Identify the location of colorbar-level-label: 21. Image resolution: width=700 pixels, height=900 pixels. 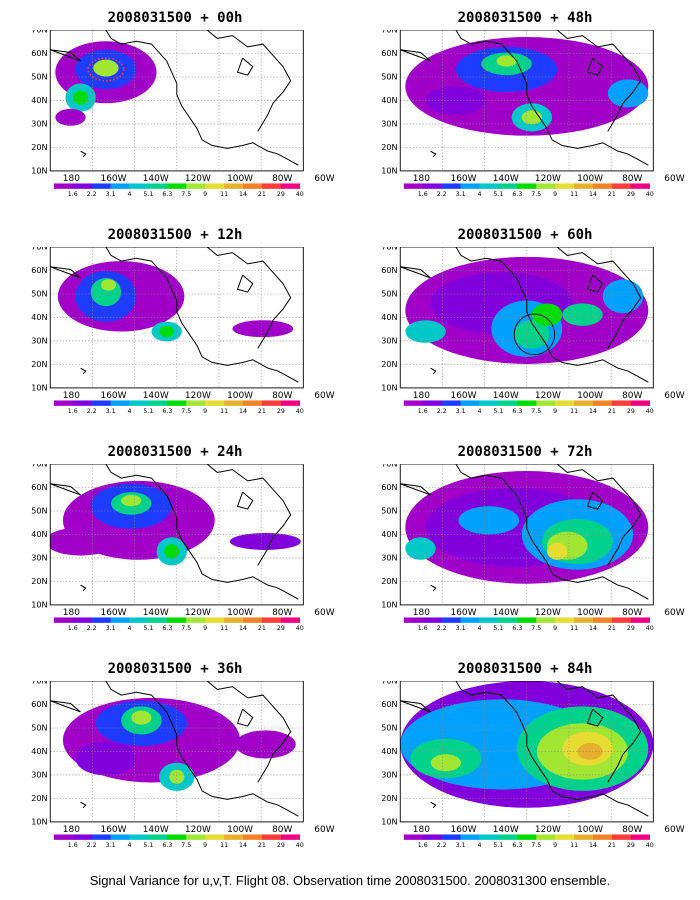
(262, 845).